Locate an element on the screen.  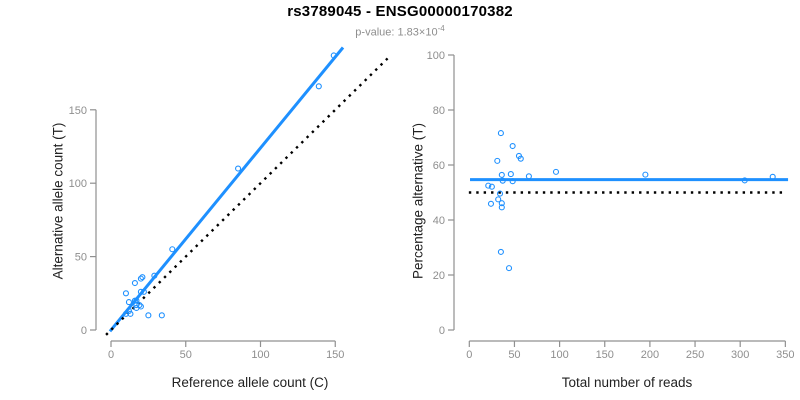
left-y-axis-label: Alternative allele count (T) is located at coordinates (58, 201).